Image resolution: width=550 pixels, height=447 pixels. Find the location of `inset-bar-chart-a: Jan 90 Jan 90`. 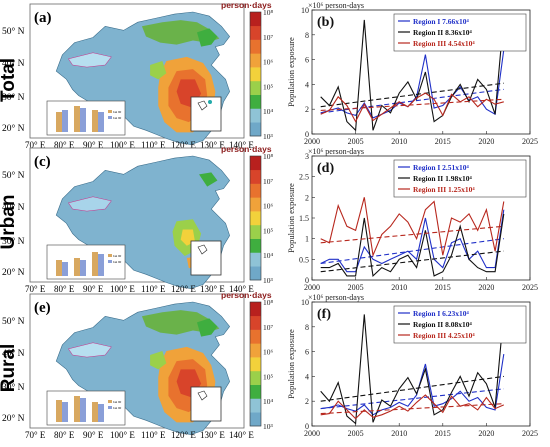

inset-bar-chart-a: Jan 90 Jan 90 is located at coordinates (89, 119).